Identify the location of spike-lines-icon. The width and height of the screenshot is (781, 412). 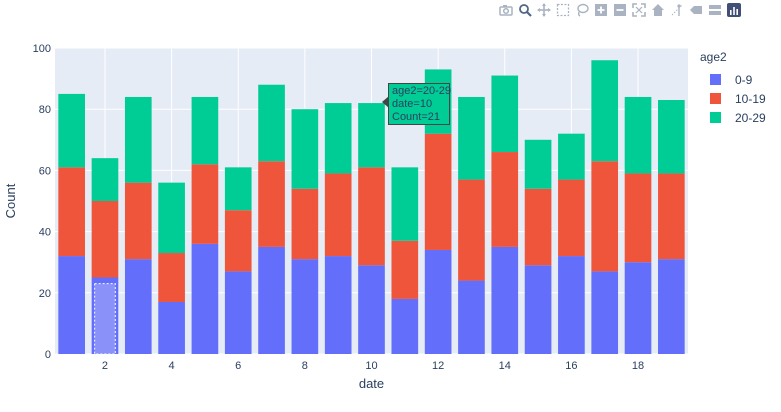
(677, 10).